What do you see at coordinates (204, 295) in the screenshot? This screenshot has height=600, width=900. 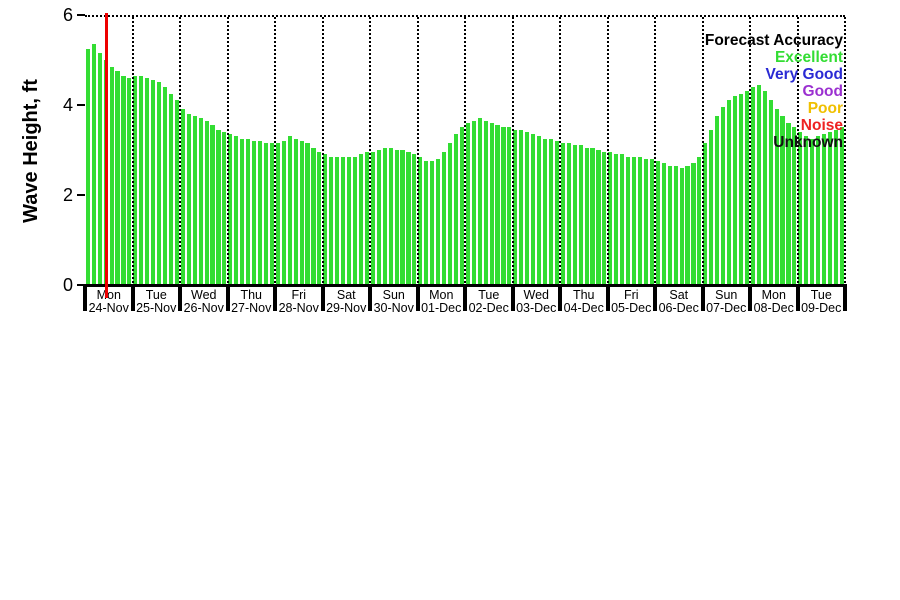 I see `day-name: Wed` at bounding box center [204, 295].